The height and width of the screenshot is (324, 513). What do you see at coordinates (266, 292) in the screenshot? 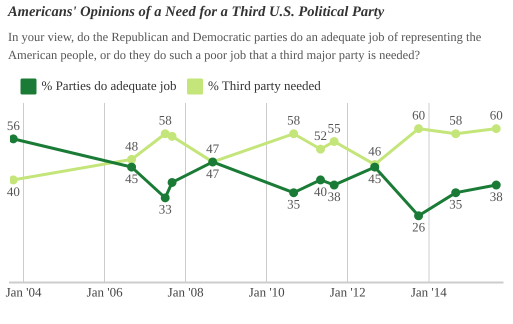
I see `x-tick-label: Jan '10` at bounding box center [266, 292].